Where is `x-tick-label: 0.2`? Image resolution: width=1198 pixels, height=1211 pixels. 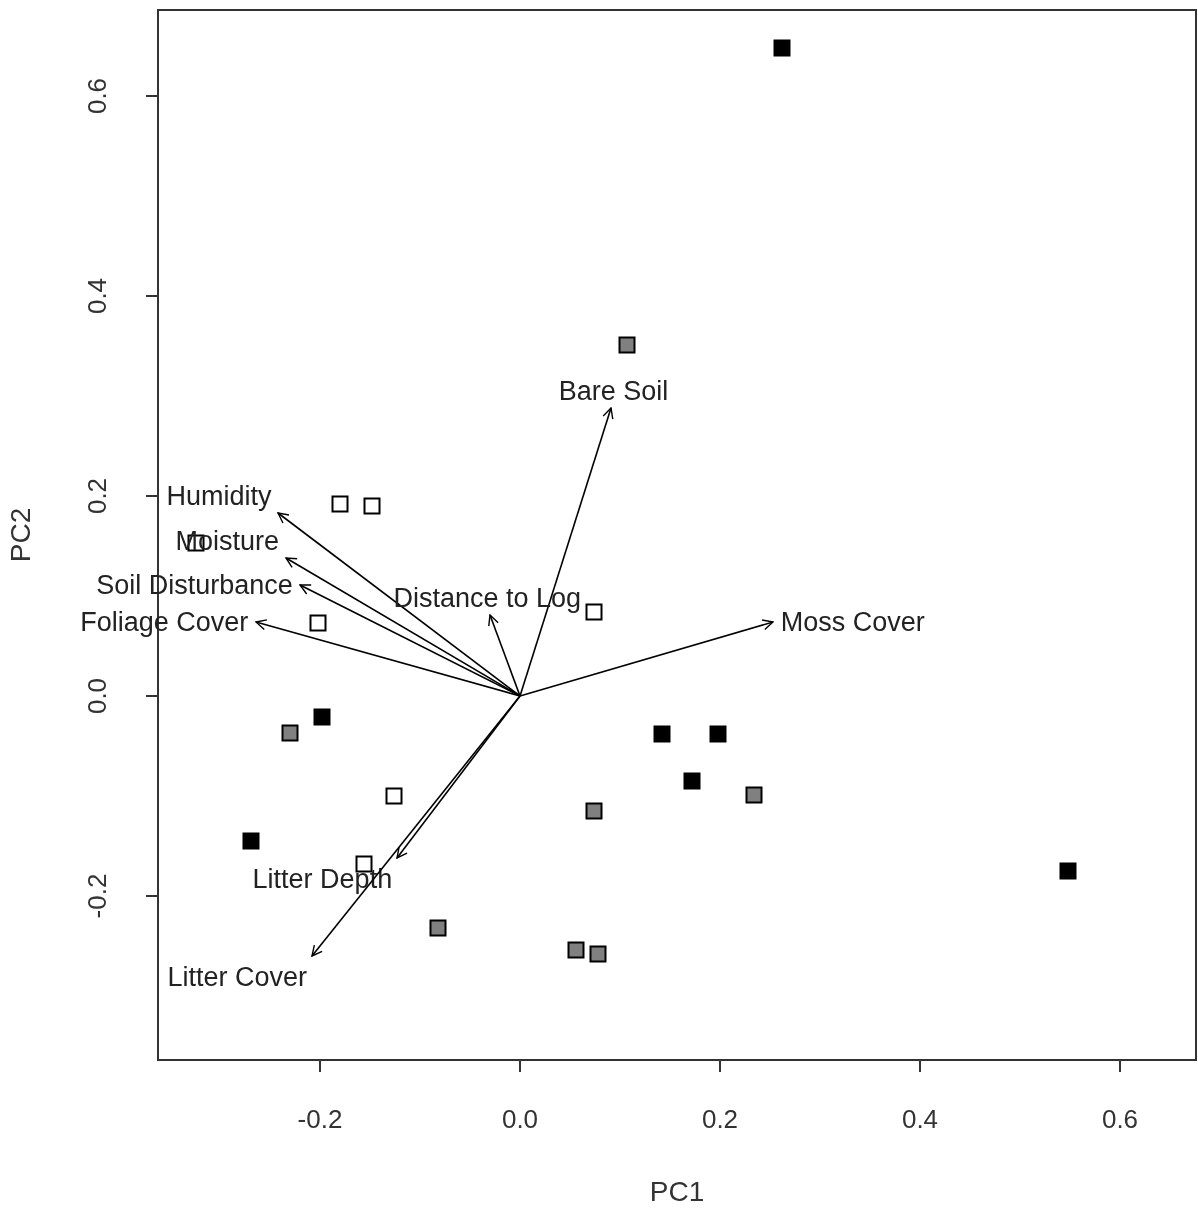 x-tick-label: 0.2 is located at coordinates (720, 1119).